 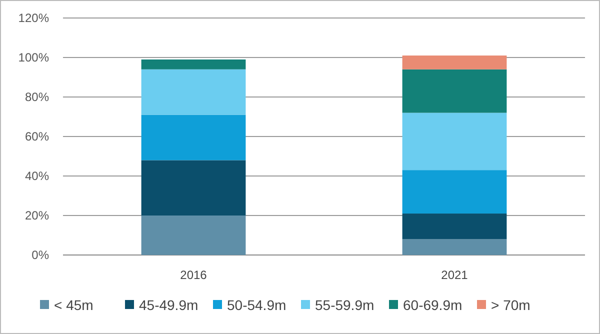 What do you see at coordinates (432, 304) in the screenshot?
I see `legend-label: 60-69.9m` at bounding box center [432, 304].